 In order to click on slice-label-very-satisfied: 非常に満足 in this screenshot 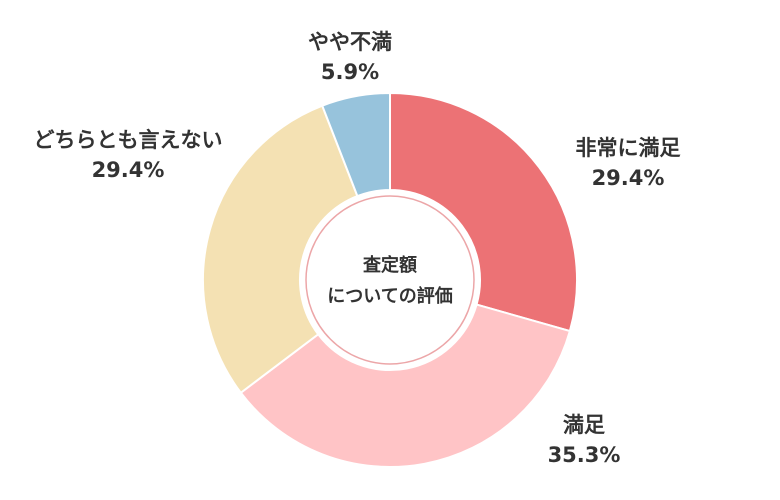, I will do `click(628, 148)`.